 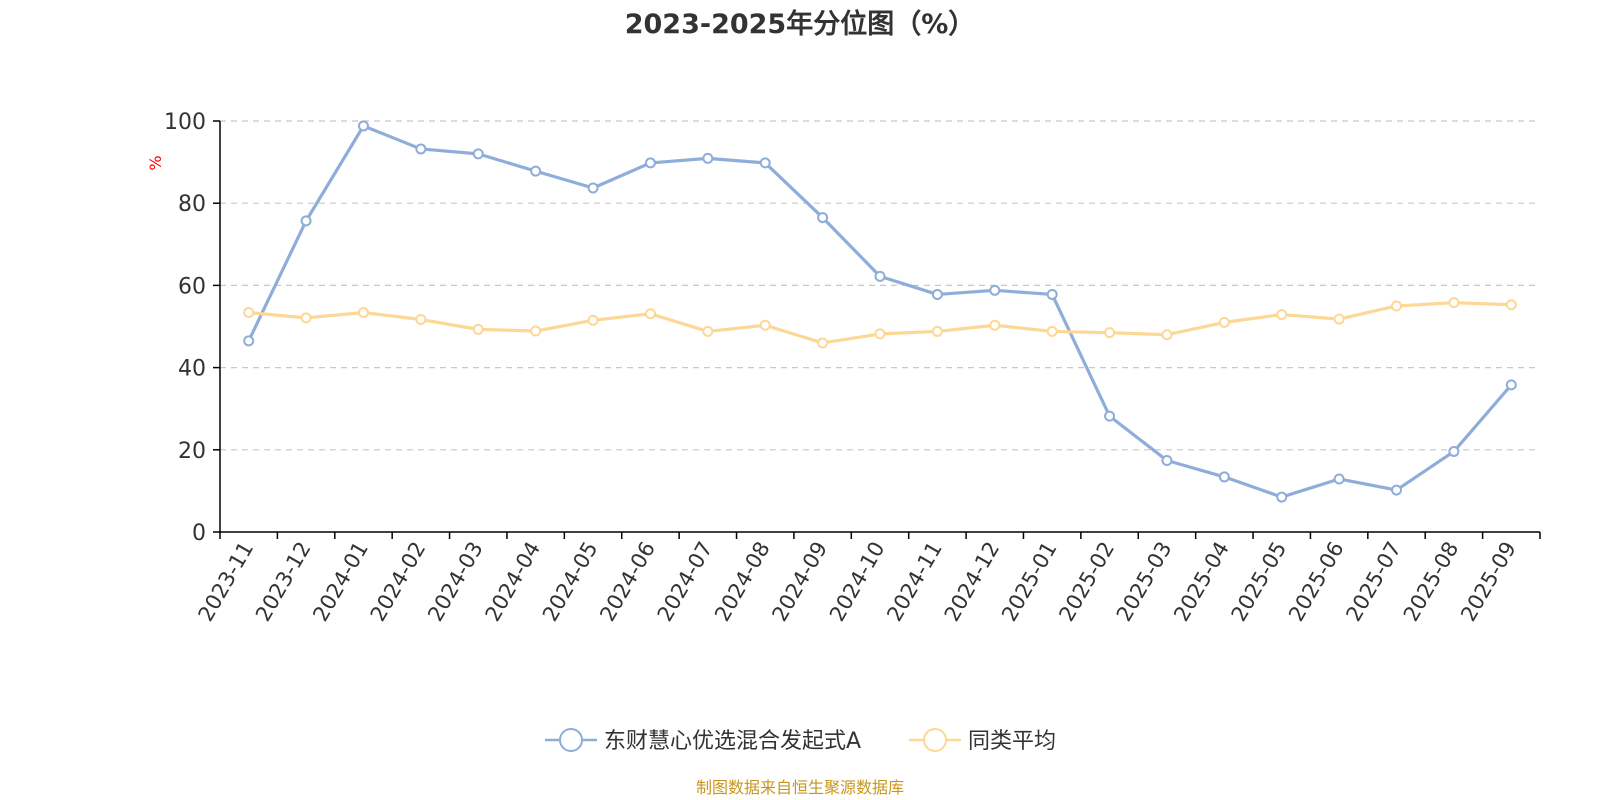 I want to click on x-tick-label: 2024-07, so click(x=685, y=582).